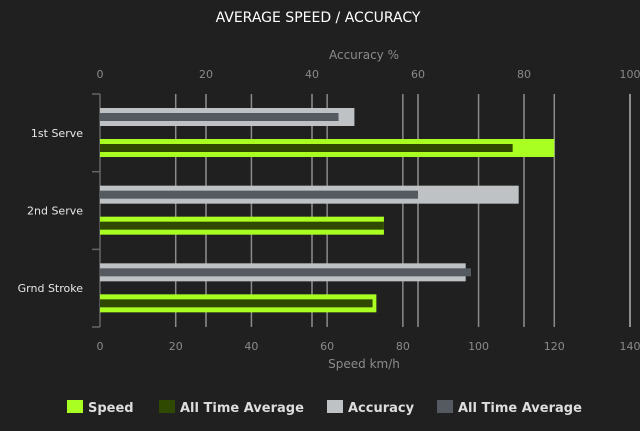 This screenshot has height=431, width=640. I want to click on speed-tick-label: 120, so click(554, 346).